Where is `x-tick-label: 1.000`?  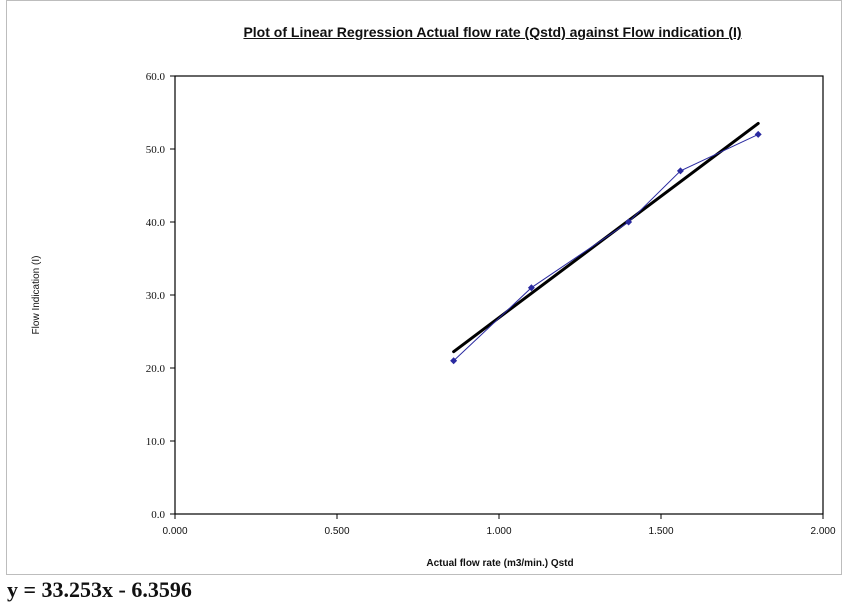
x-tick-label: 1.000 is located at coordinates (498, 531).